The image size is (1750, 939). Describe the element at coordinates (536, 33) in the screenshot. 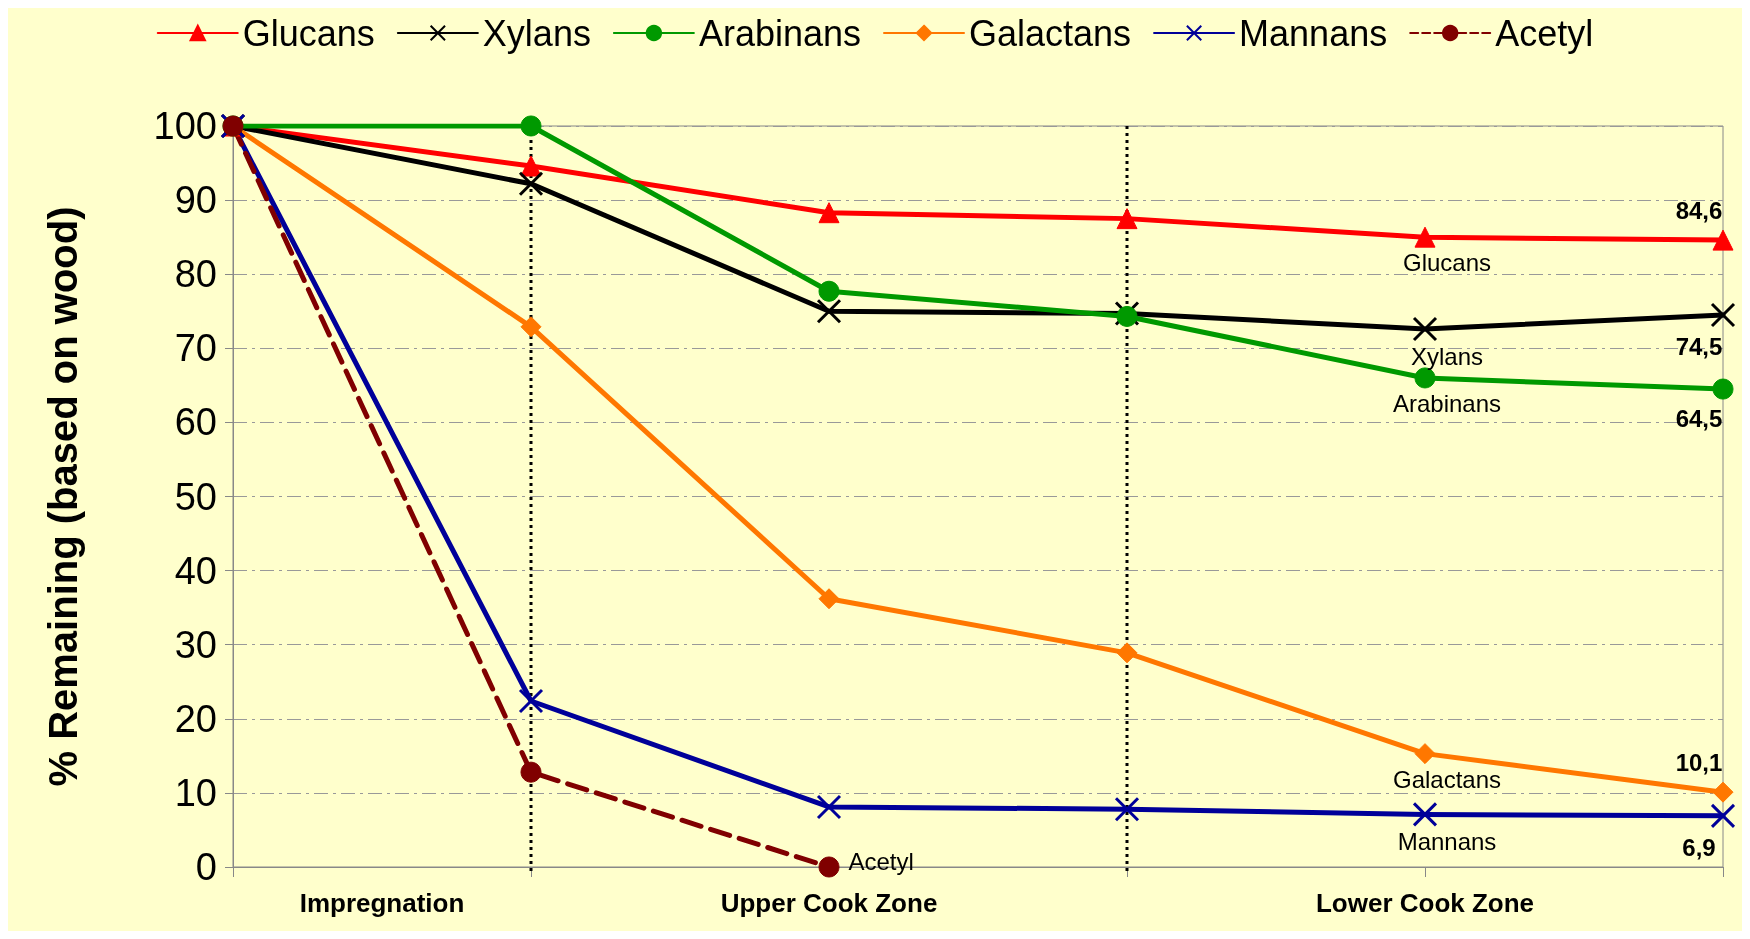

I see `legend-label: Xylans` at that location.